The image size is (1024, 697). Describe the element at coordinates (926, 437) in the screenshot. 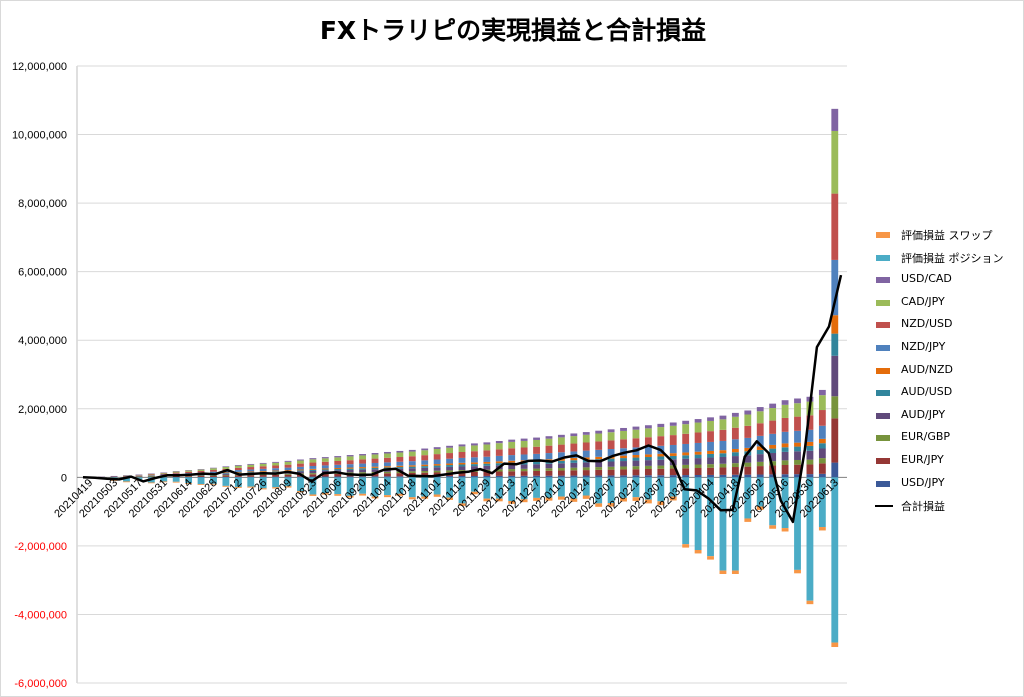

I see `legend-label: EUR/GBP` at that location.